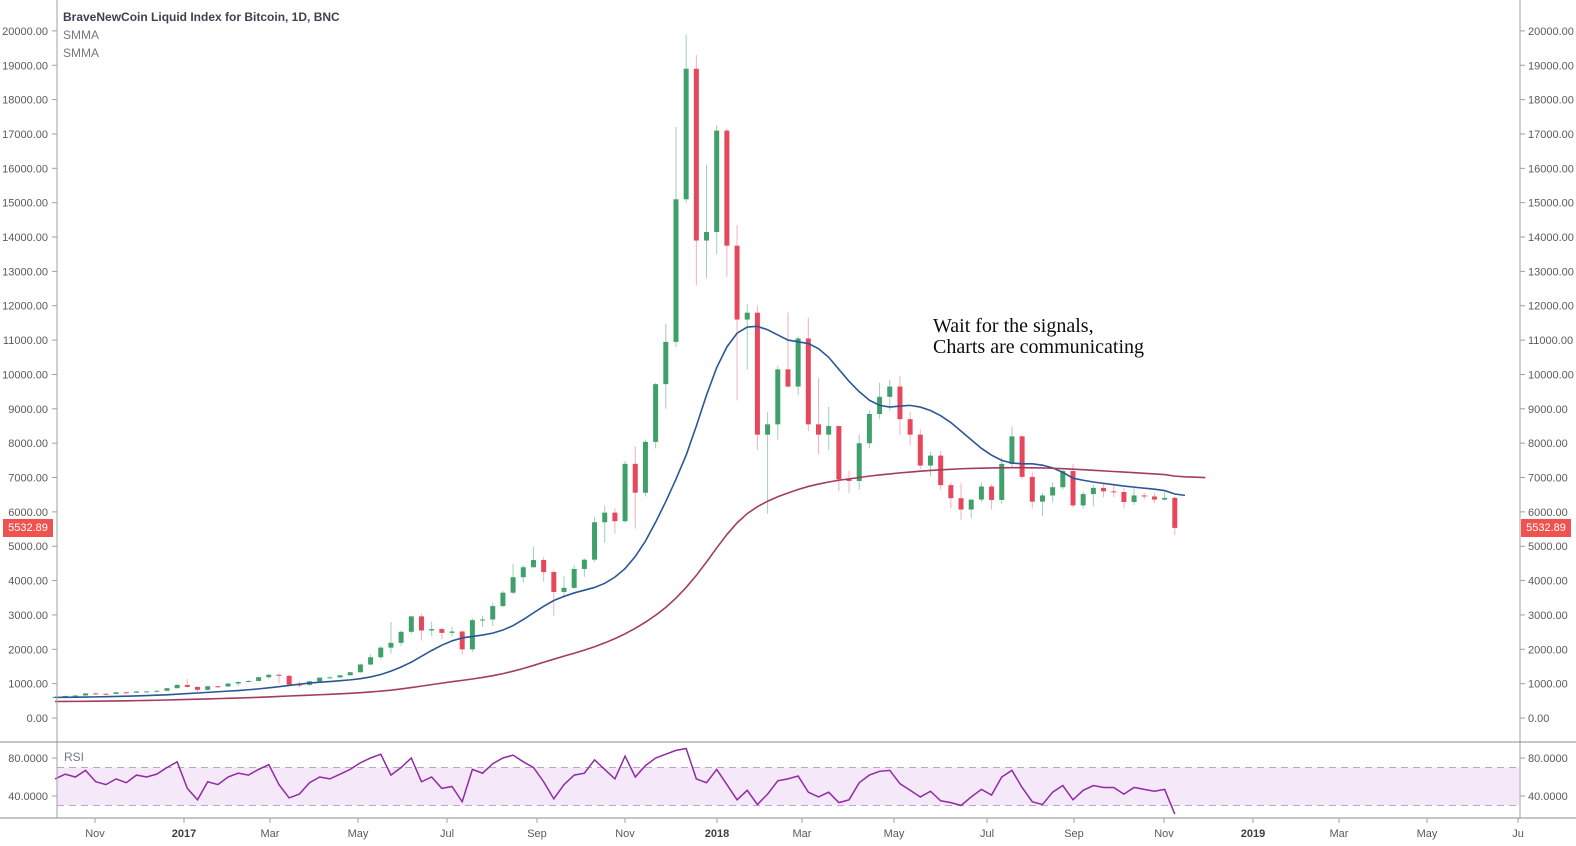 The image size is (1576, 846). I want to click on svg-text: 2019, so click(1253, 834).